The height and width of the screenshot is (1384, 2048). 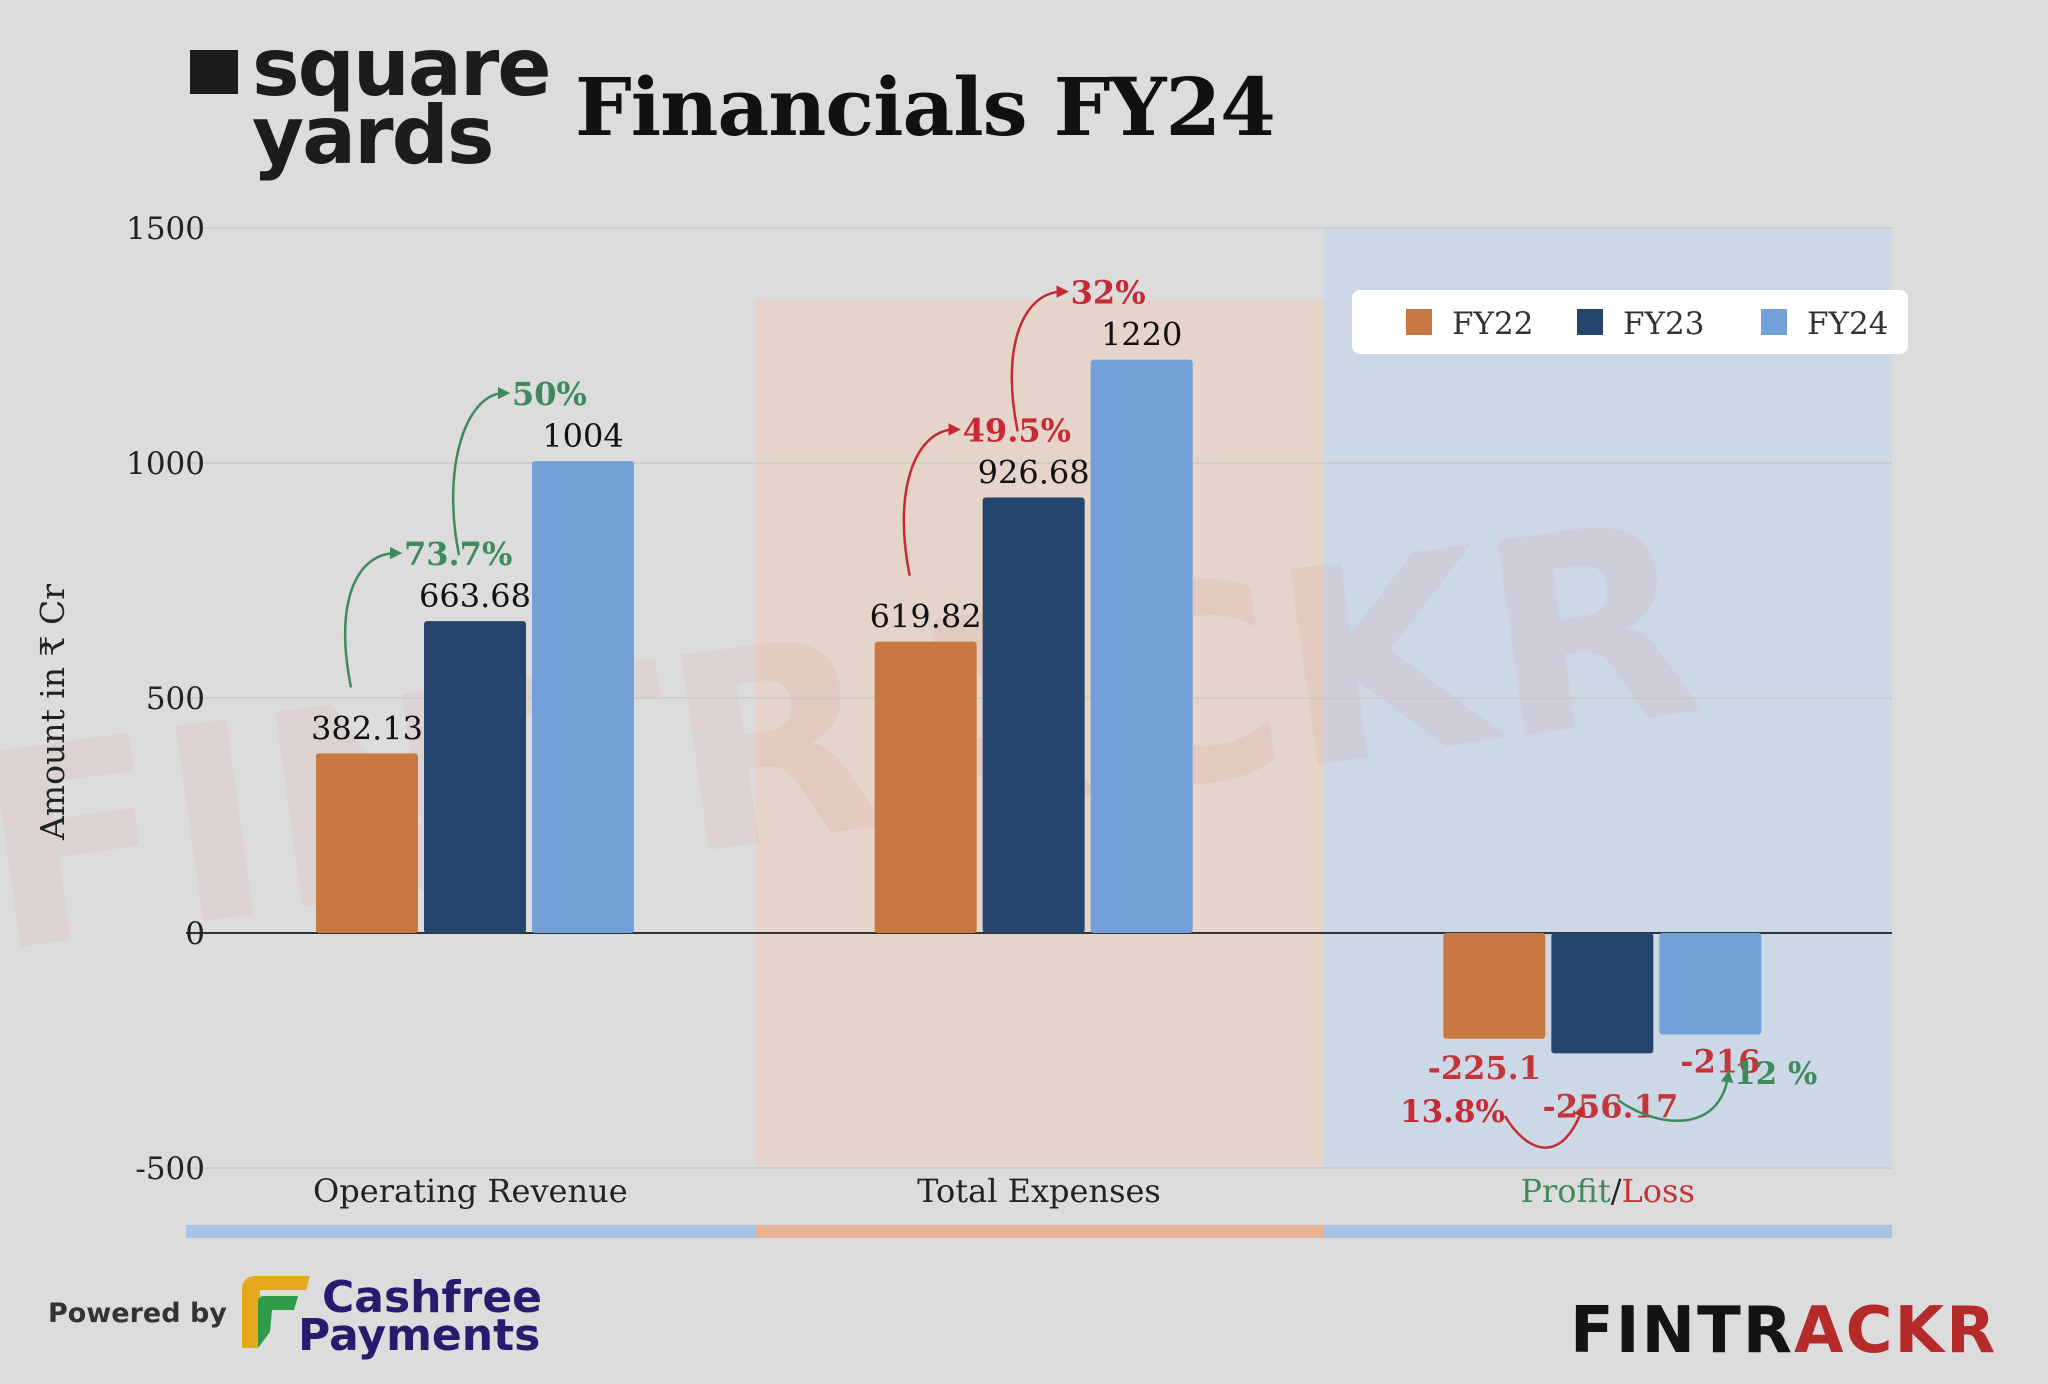 I want to click on x-category-label: Profit/Loss, so click(x=1607, y=1191).